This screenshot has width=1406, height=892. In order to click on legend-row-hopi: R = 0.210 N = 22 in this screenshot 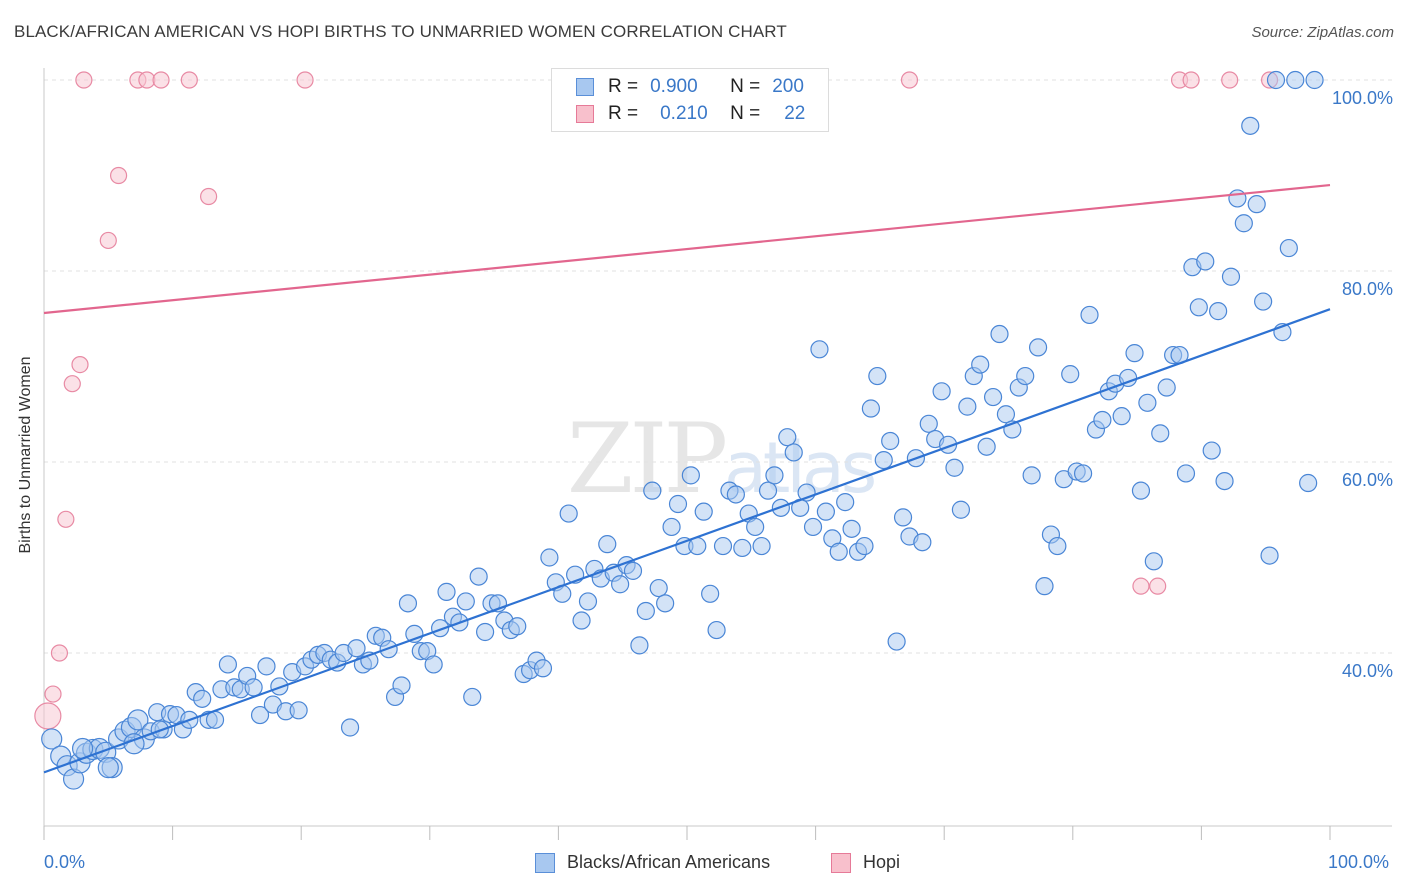, I will do `click(690, 114)`.